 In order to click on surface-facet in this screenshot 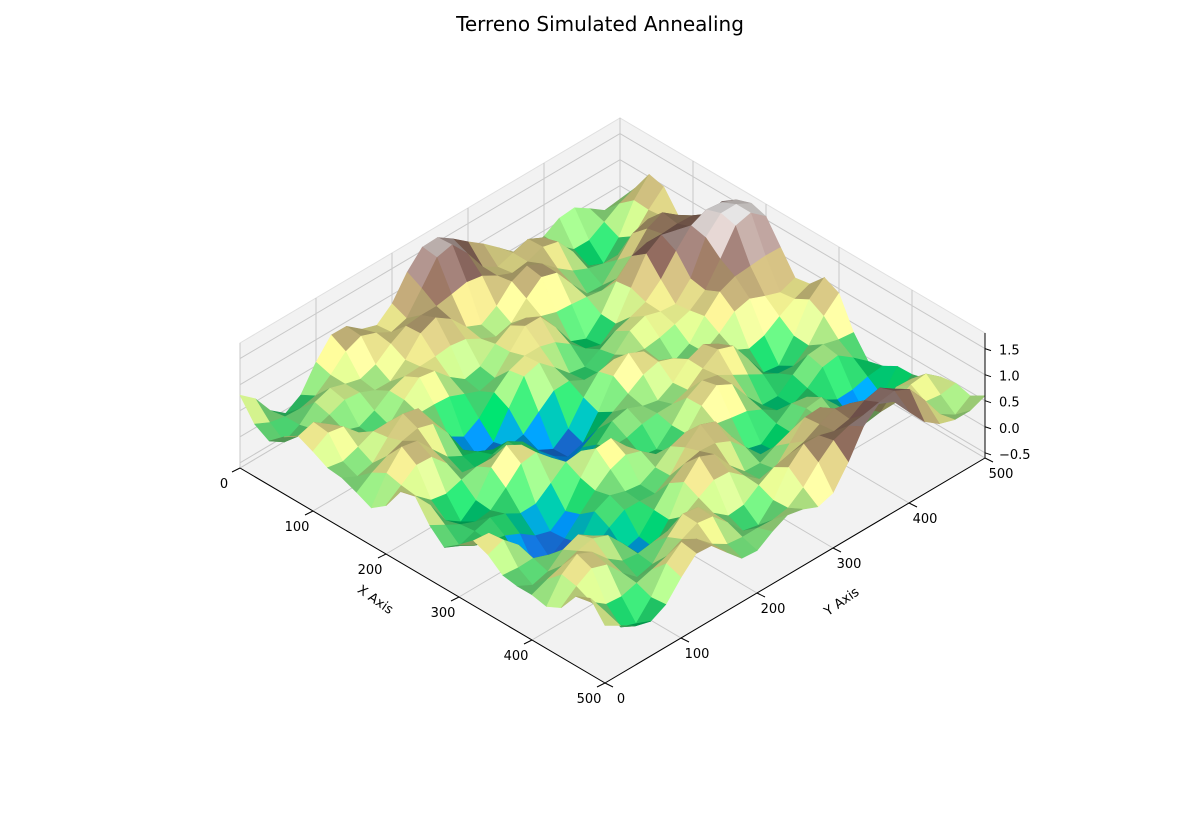, I will do `click(605, 612)`.